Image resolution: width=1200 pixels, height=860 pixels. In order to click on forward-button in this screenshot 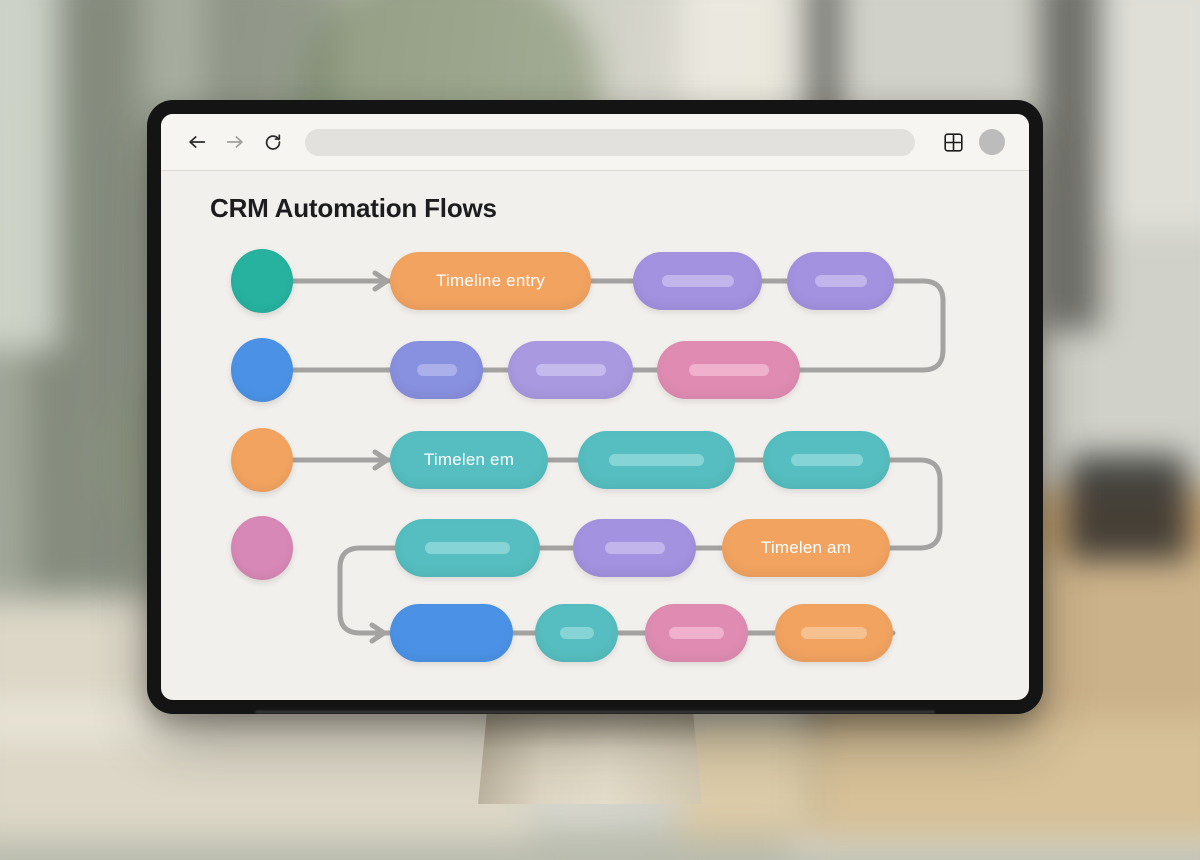, I will do `click(235, 142)`.